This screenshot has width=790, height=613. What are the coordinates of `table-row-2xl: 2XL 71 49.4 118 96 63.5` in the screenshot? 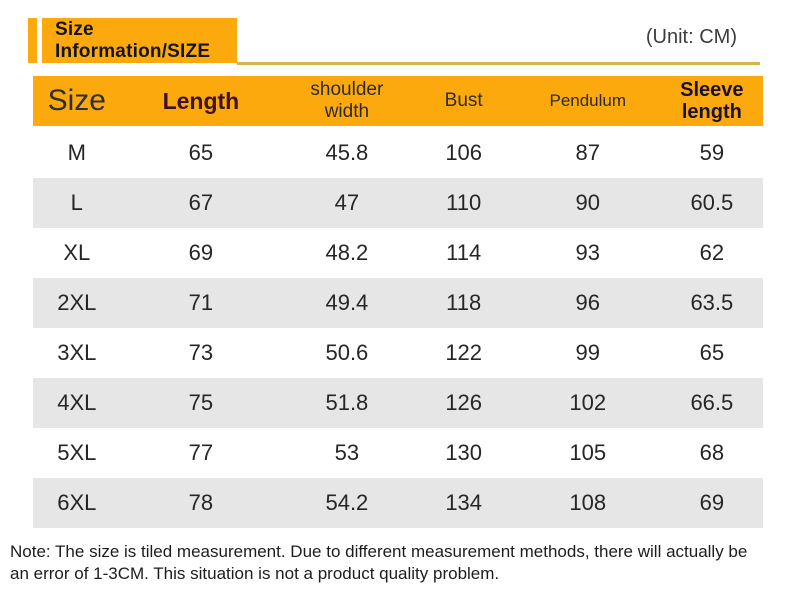 It's located at (398, 303).